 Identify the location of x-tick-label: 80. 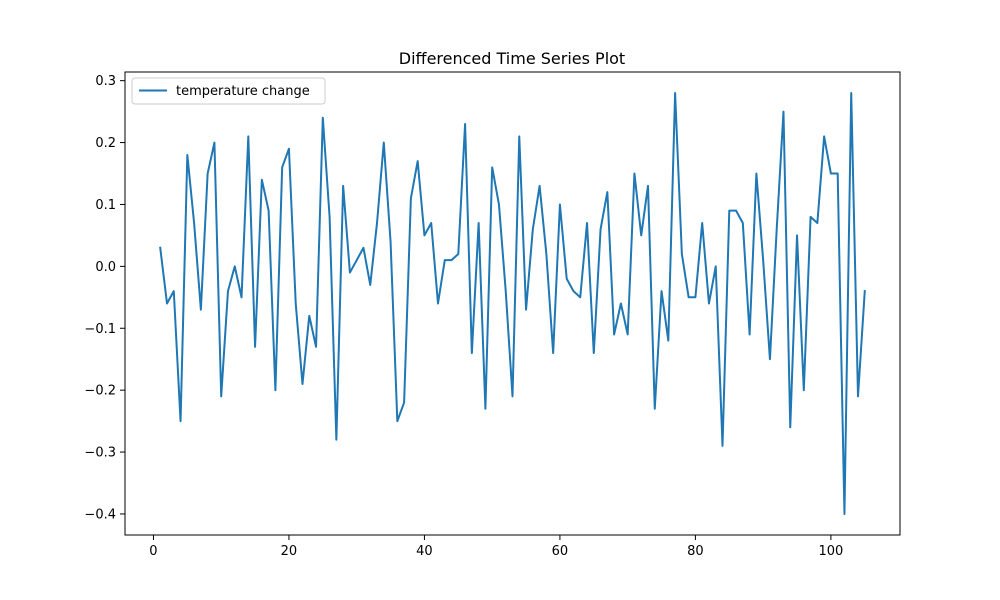
(695, 551).